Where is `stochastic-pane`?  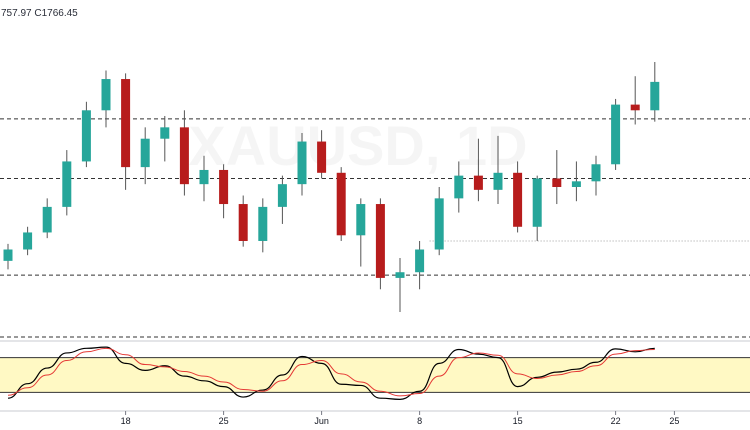
stochastic-pane is located at coordinates (375, 370).